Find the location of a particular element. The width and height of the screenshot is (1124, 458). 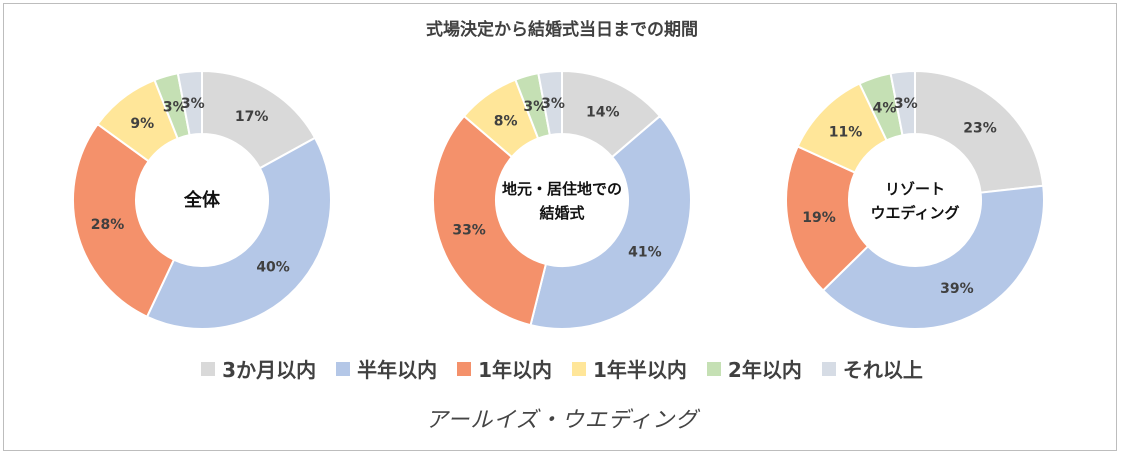

data-label-1-0: 14% is located at coordinates (603, 112).